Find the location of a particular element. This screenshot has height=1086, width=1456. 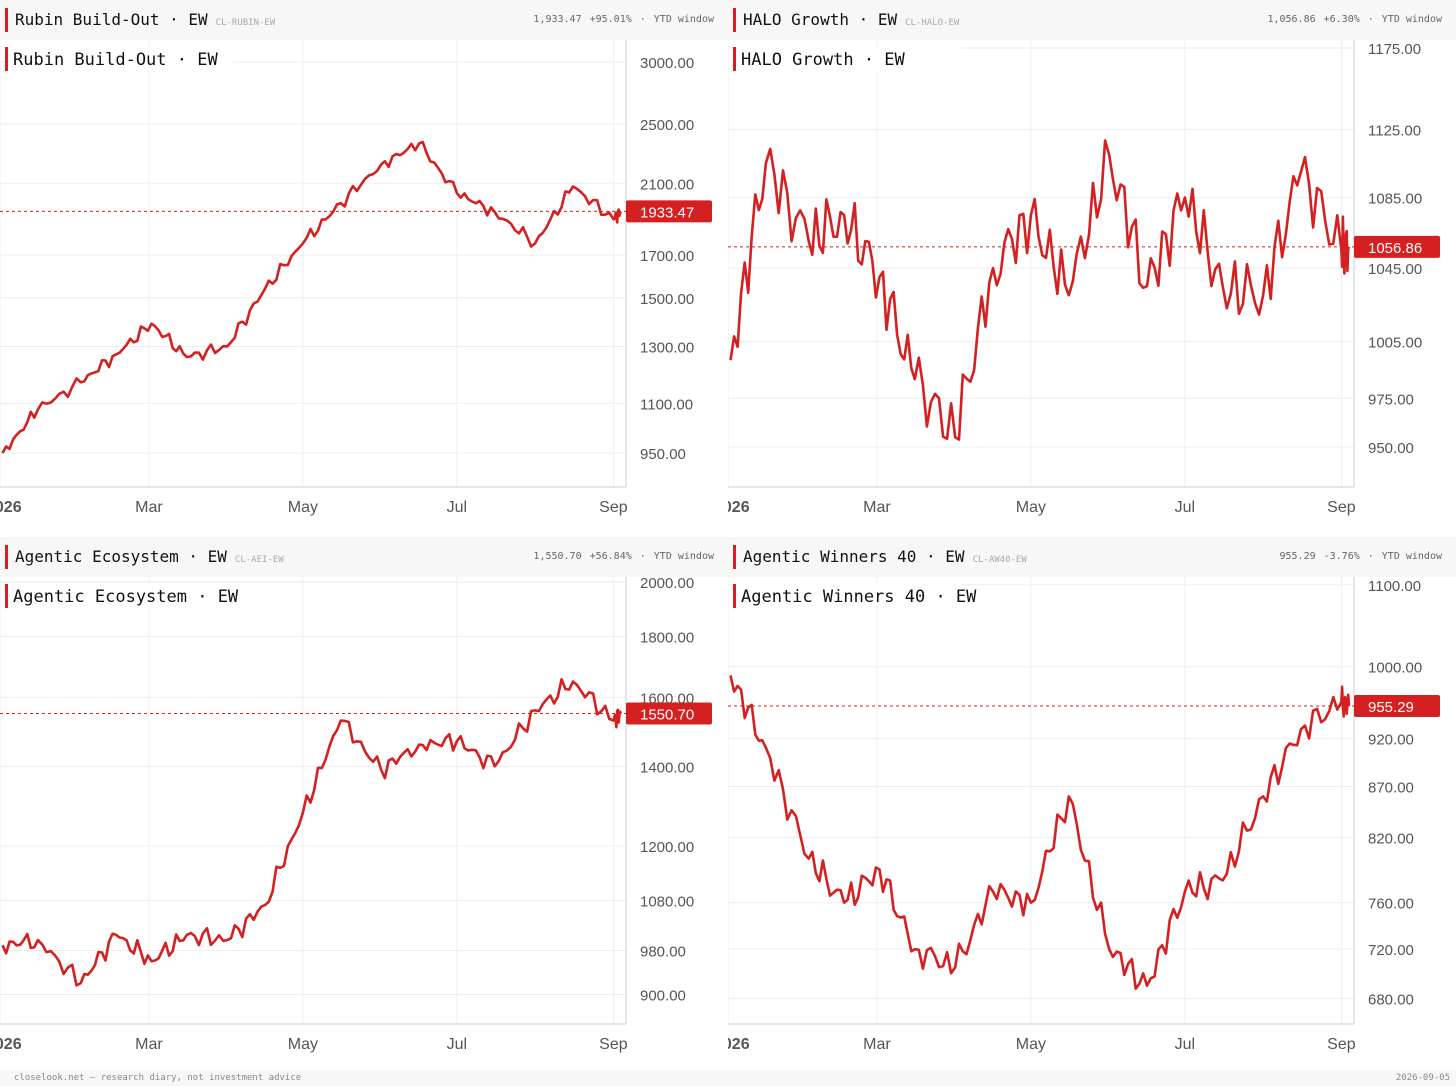

chart-title: Agentic Ecosystem · EW is located at coordinates (126, 597).